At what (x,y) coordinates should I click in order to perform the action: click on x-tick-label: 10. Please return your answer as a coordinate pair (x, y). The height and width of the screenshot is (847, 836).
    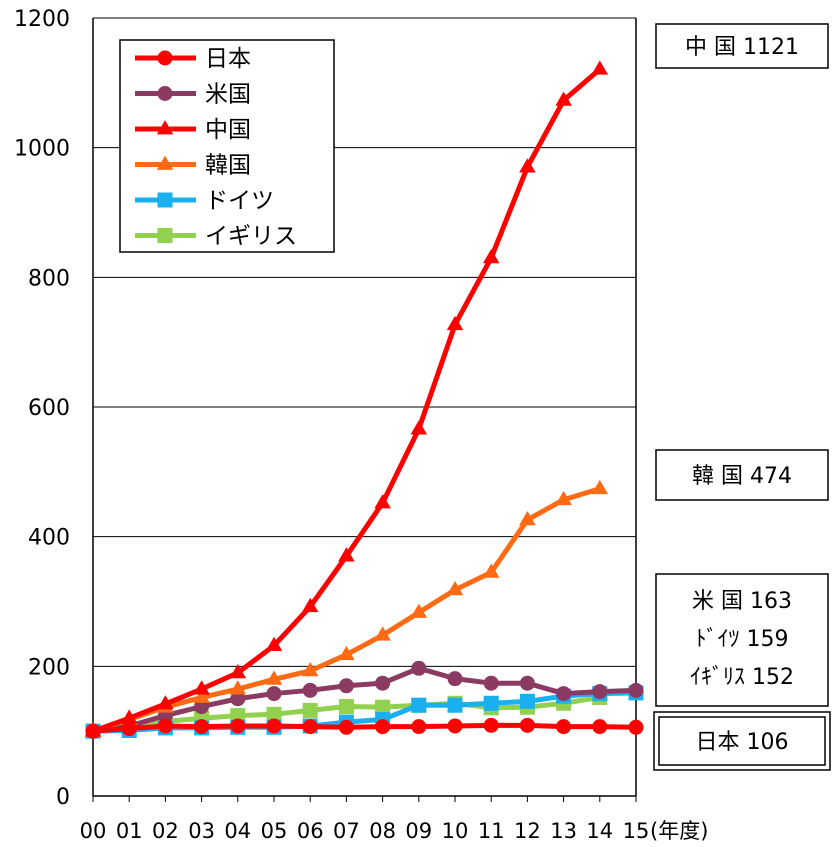
    Looking at the image, I should click on (455, 831).